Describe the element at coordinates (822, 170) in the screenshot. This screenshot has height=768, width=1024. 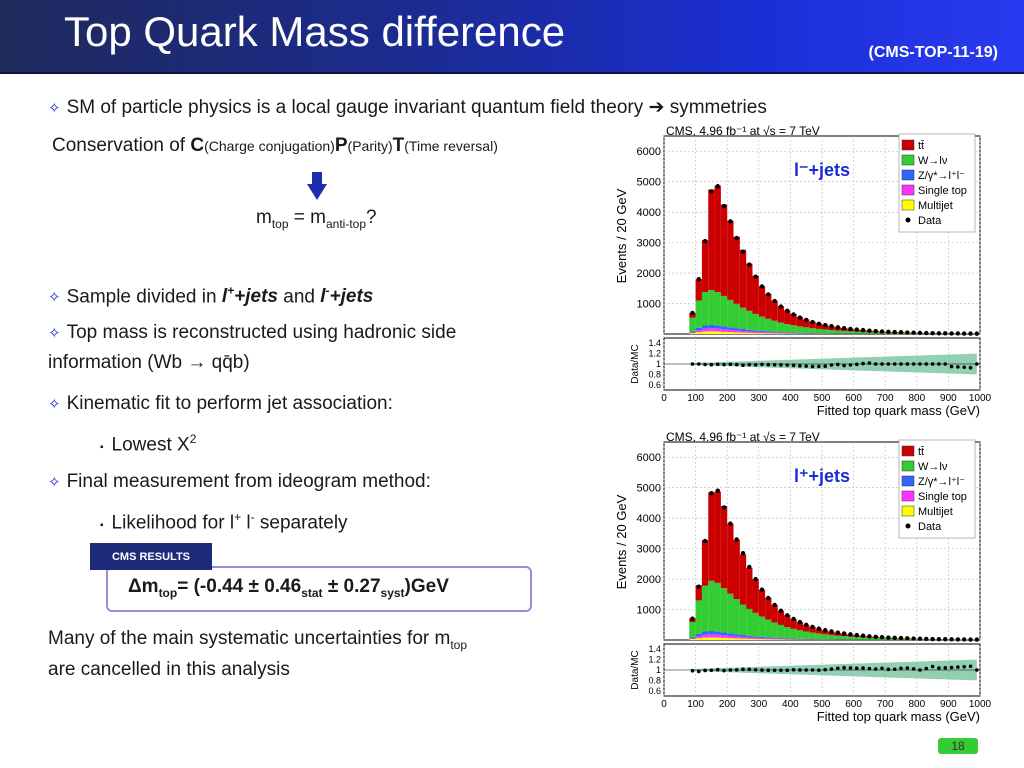
I see `channel-label: l⁻+jets` at that location.